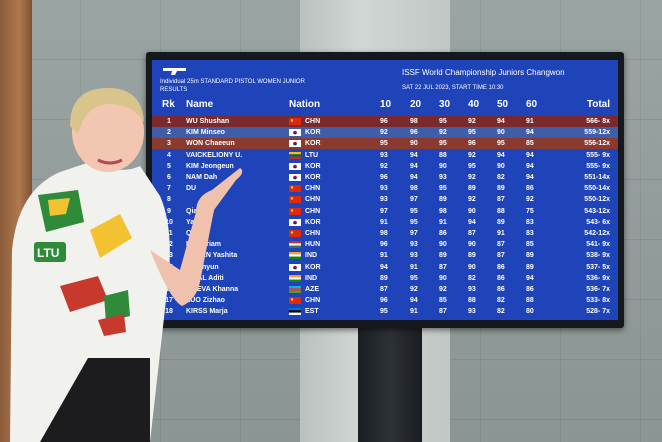 The width and height of the screenshot is (662, 442). What do you see at coordinates (311, 256) in the screenshot?
I see `cell-nation: IND` at bounding box center [311, 256].